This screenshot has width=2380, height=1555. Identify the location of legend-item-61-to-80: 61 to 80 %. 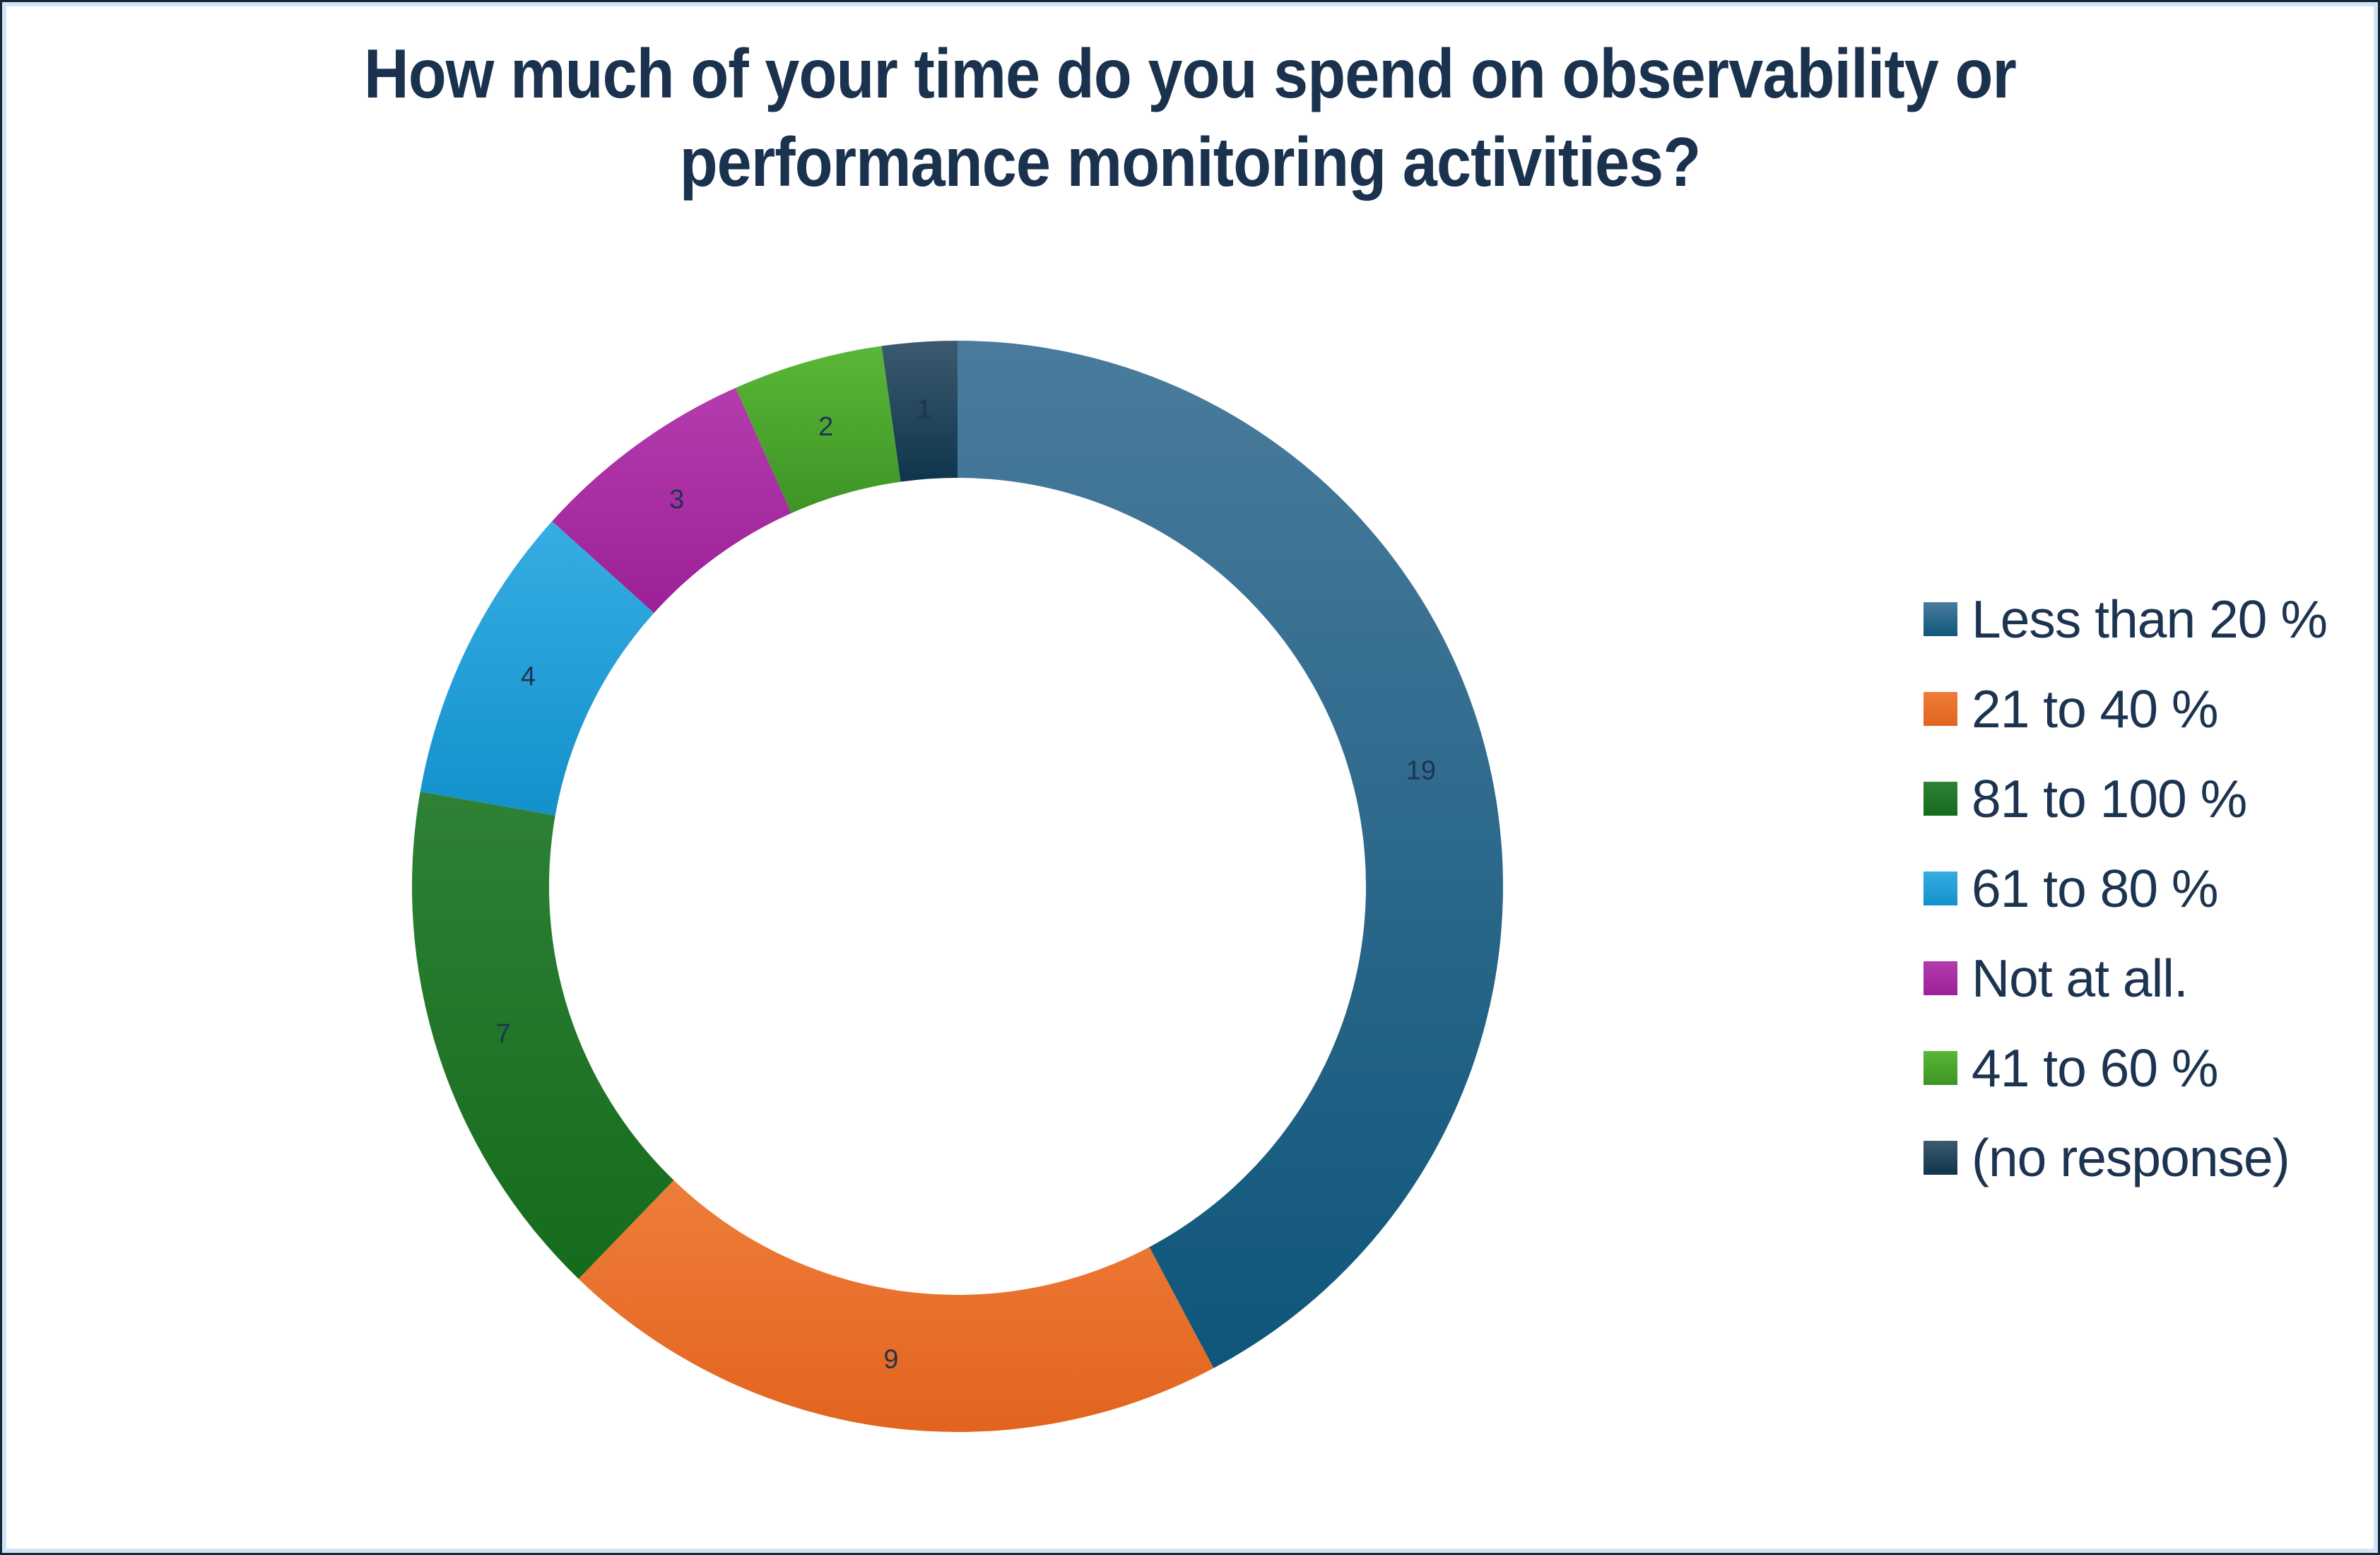
(2126, 888).